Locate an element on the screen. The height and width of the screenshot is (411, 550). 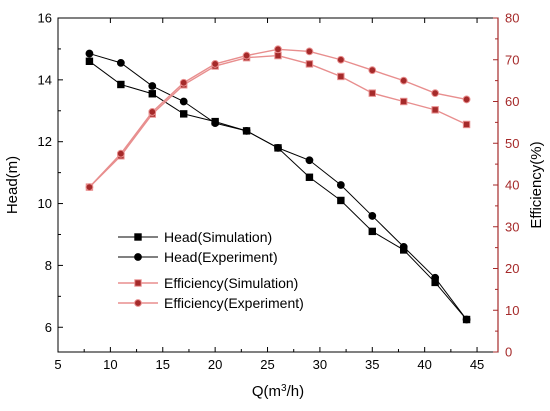
y-left-tick-label: 16 is located at coordinates (45, 18).